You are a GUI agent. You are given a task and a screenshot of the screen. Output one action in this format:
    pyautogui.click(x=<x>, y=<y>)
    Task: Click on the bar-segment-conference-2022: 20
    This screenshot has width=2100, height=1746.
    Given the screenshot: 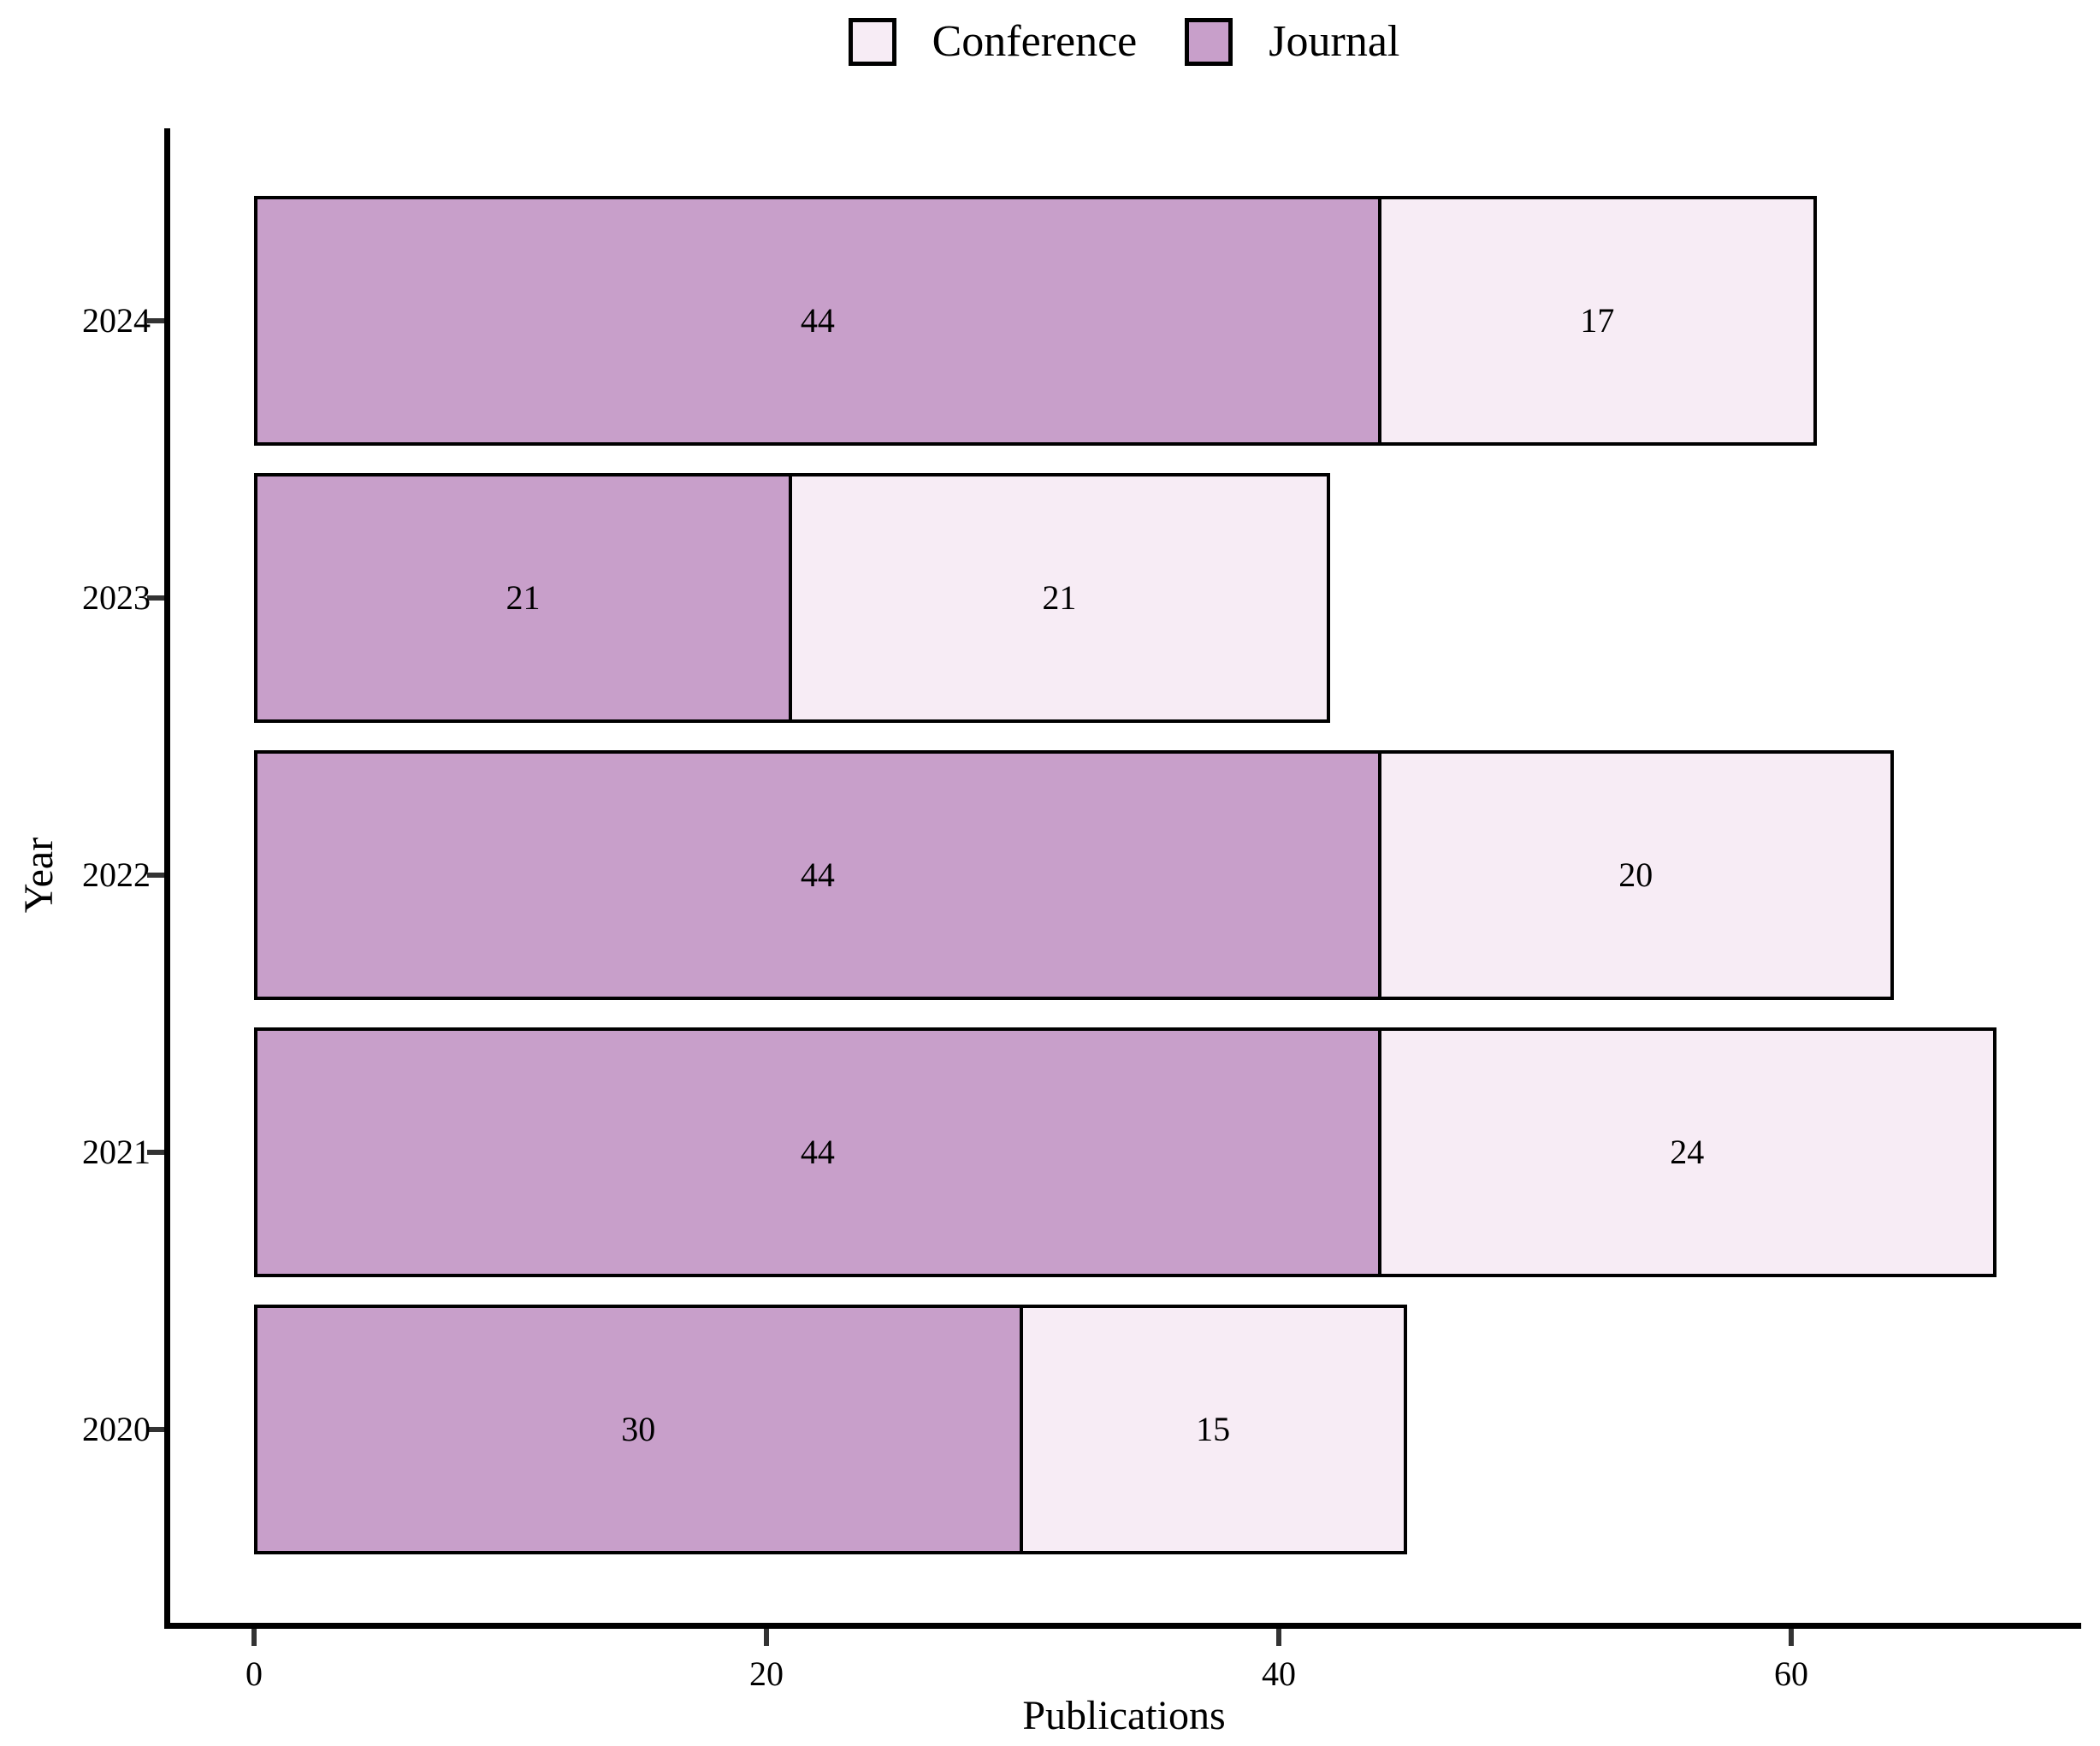 What is the action you would take?
    pyautogui.click(x=1636, y=875)
    